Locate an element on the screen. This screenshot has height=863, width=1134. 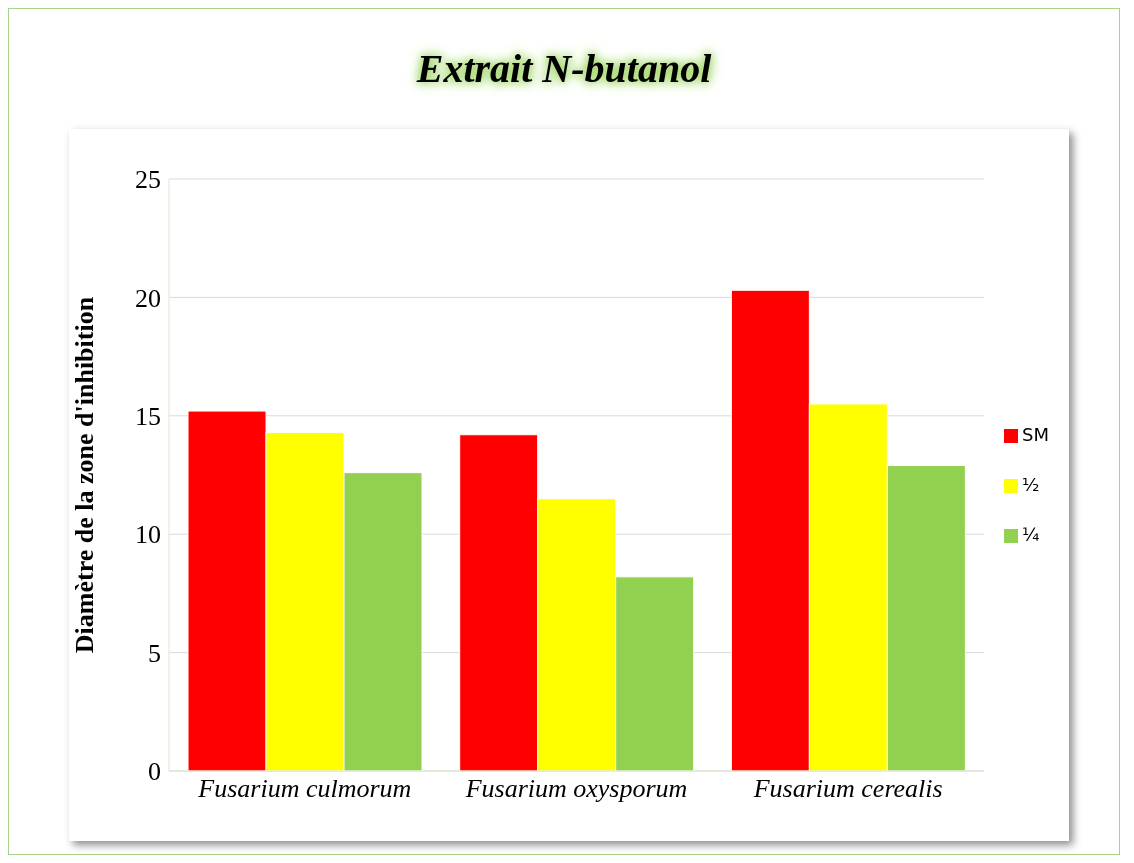
x-tick-label: Fusarium oxysporum is located at coordinates (576, 789).